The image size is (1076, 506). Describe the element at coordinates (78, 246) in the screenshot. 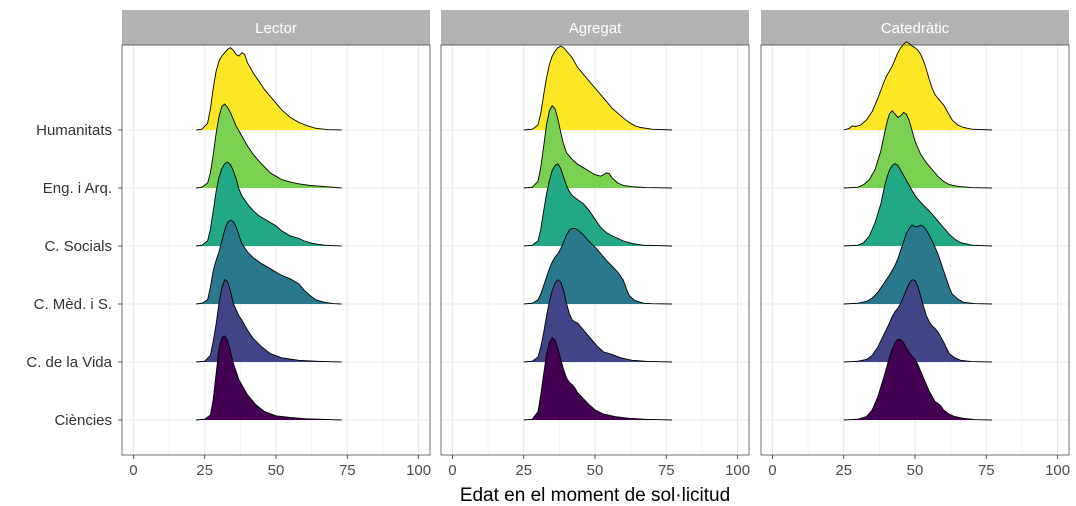

I see `y-tick-label: C. Socials` at that location.